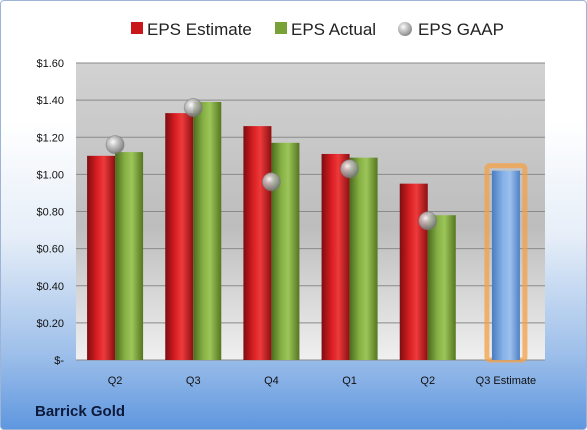 The image size is (587, 430). What do you see at coordinates (461, 29) in the screenshot?
I see `legend-label-gaap: EPS GAAP` at bounding box center [461, 29].